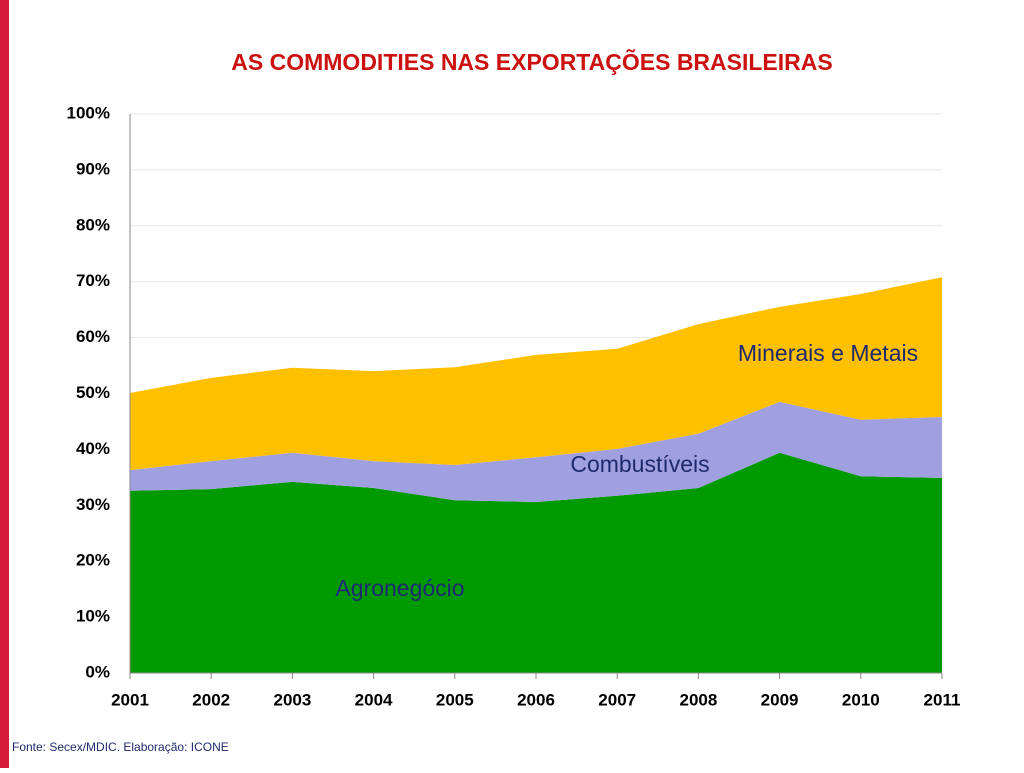  What do you see at coordinates (861, 699) in the screenshot?
I see `x-tick-label: 2010` at bounding box center [861, 699].